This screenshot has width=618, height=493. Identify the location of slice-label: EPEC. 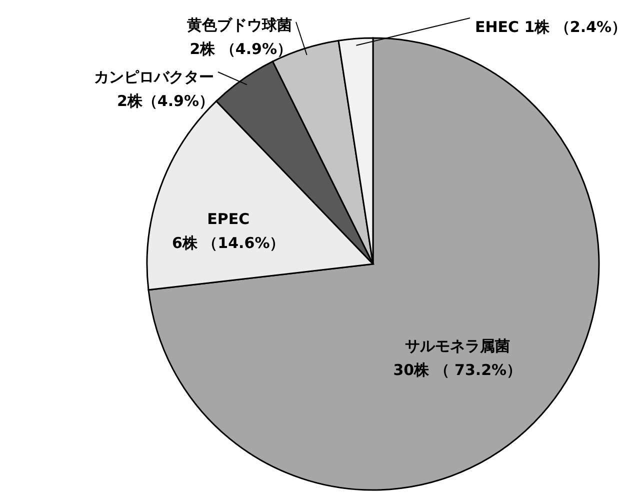
(228, 219).